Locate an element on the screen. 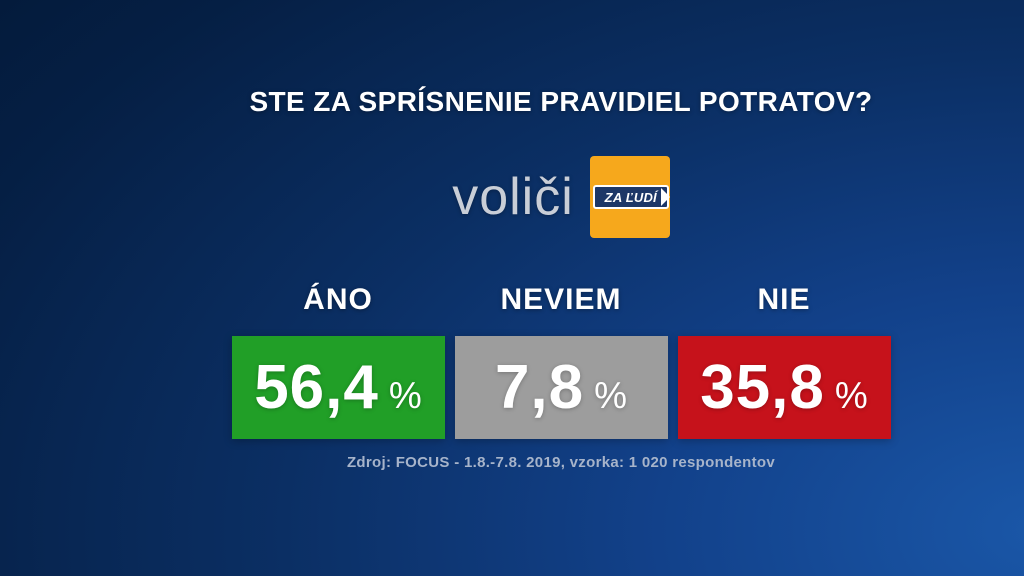  za-ludi-logo: ZA ĽUDÍ is located at coordinates (629, 197).